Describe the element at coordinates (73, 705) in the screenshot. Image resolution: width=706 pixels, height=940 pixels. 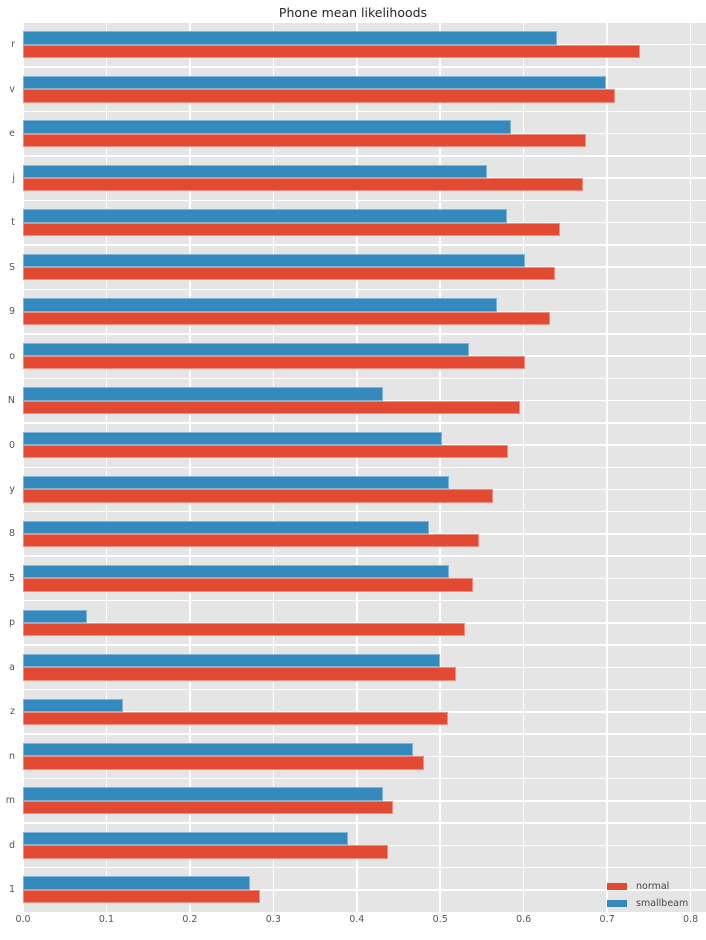
I see `bar-smallbeam-z` at that location.